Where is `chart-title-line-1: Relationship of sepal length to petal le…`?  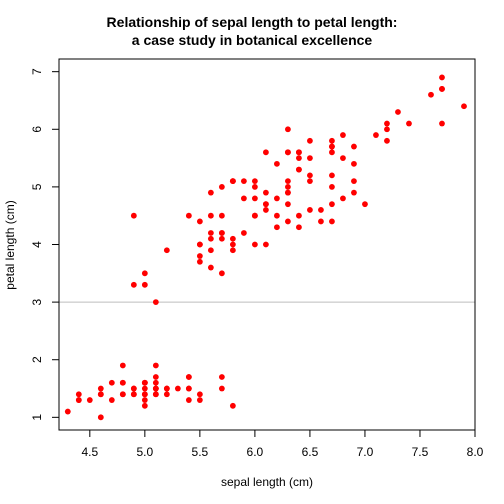 chart-title-line-1: Relationship of sepal length to petal le… is located at coordinates (252, 22).